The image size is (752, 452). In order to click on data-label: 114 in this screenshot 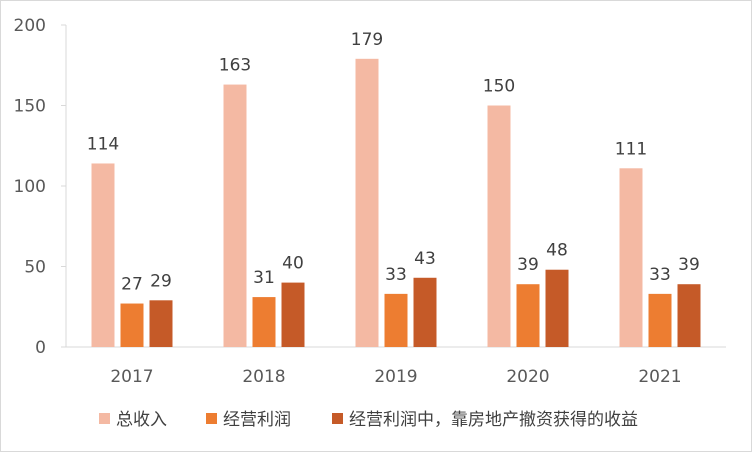, I will do `click(103, 144)`.